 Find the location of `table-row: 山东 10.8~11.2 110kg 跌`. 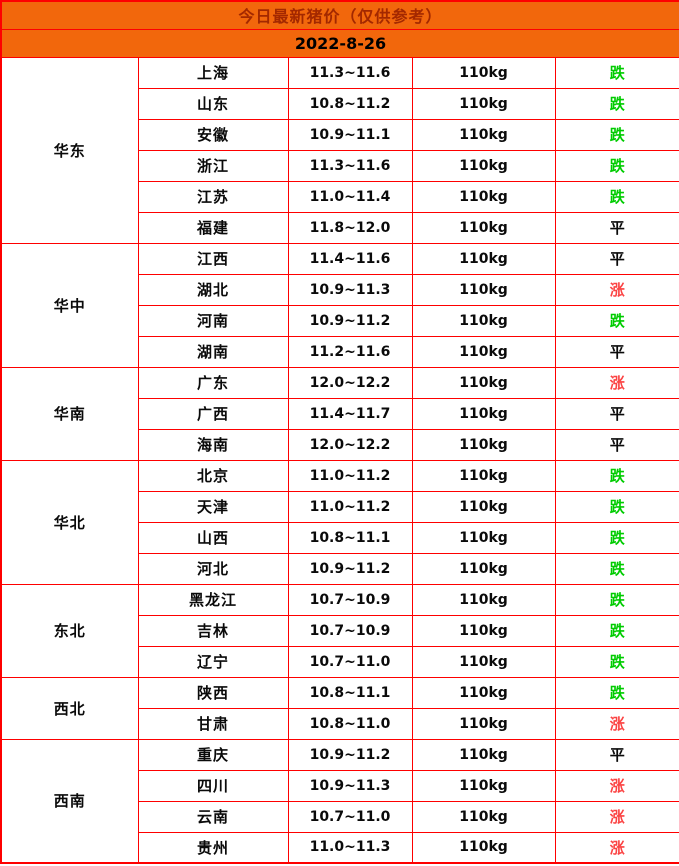

table-row: 山东 10.8~11.2 110kg 跌 is located at coordinates (340, 103).